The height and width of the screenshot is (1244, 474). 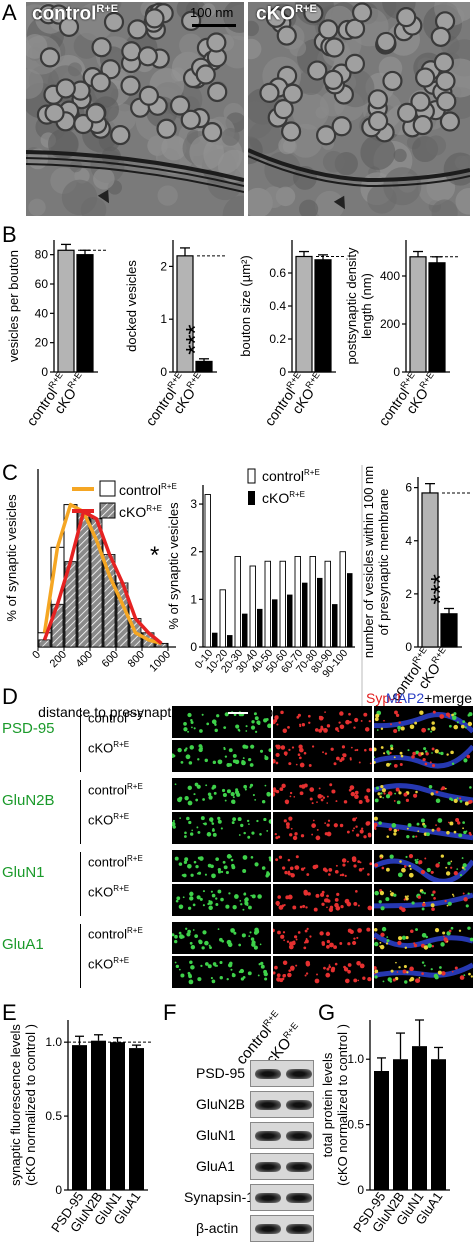 I want to click on y-tick-label: 2, so click(x=193, y=552).